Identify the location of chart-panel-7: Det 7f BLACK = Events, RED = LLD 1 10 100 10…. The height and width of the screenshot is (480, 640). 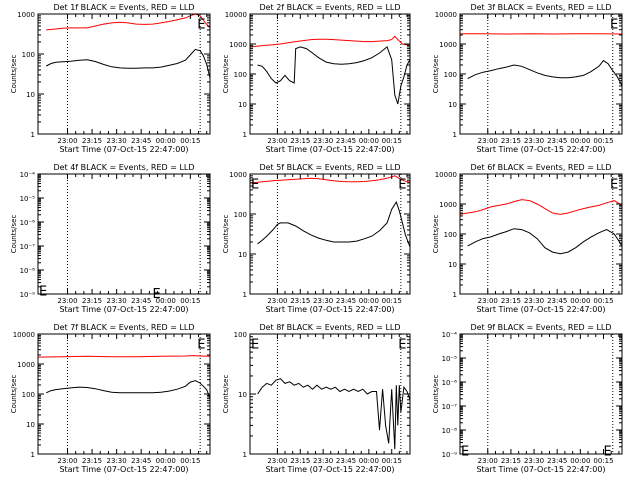
(110, 398).